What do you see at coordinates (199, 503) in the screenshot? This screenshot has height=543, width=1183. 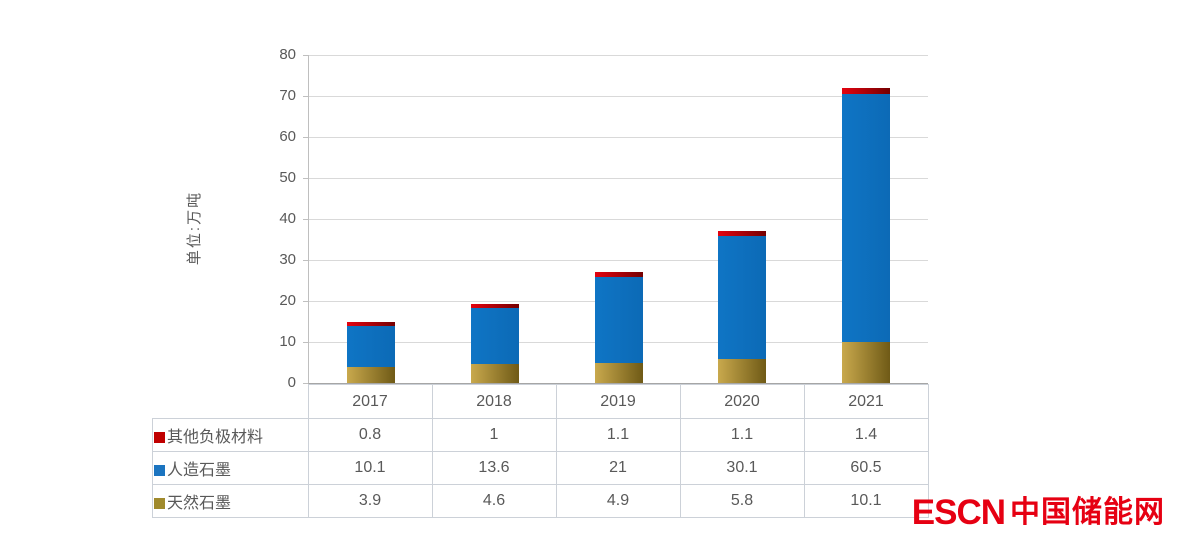 I see `legend-label: 天然石墨` at bounding box center [199, 503].